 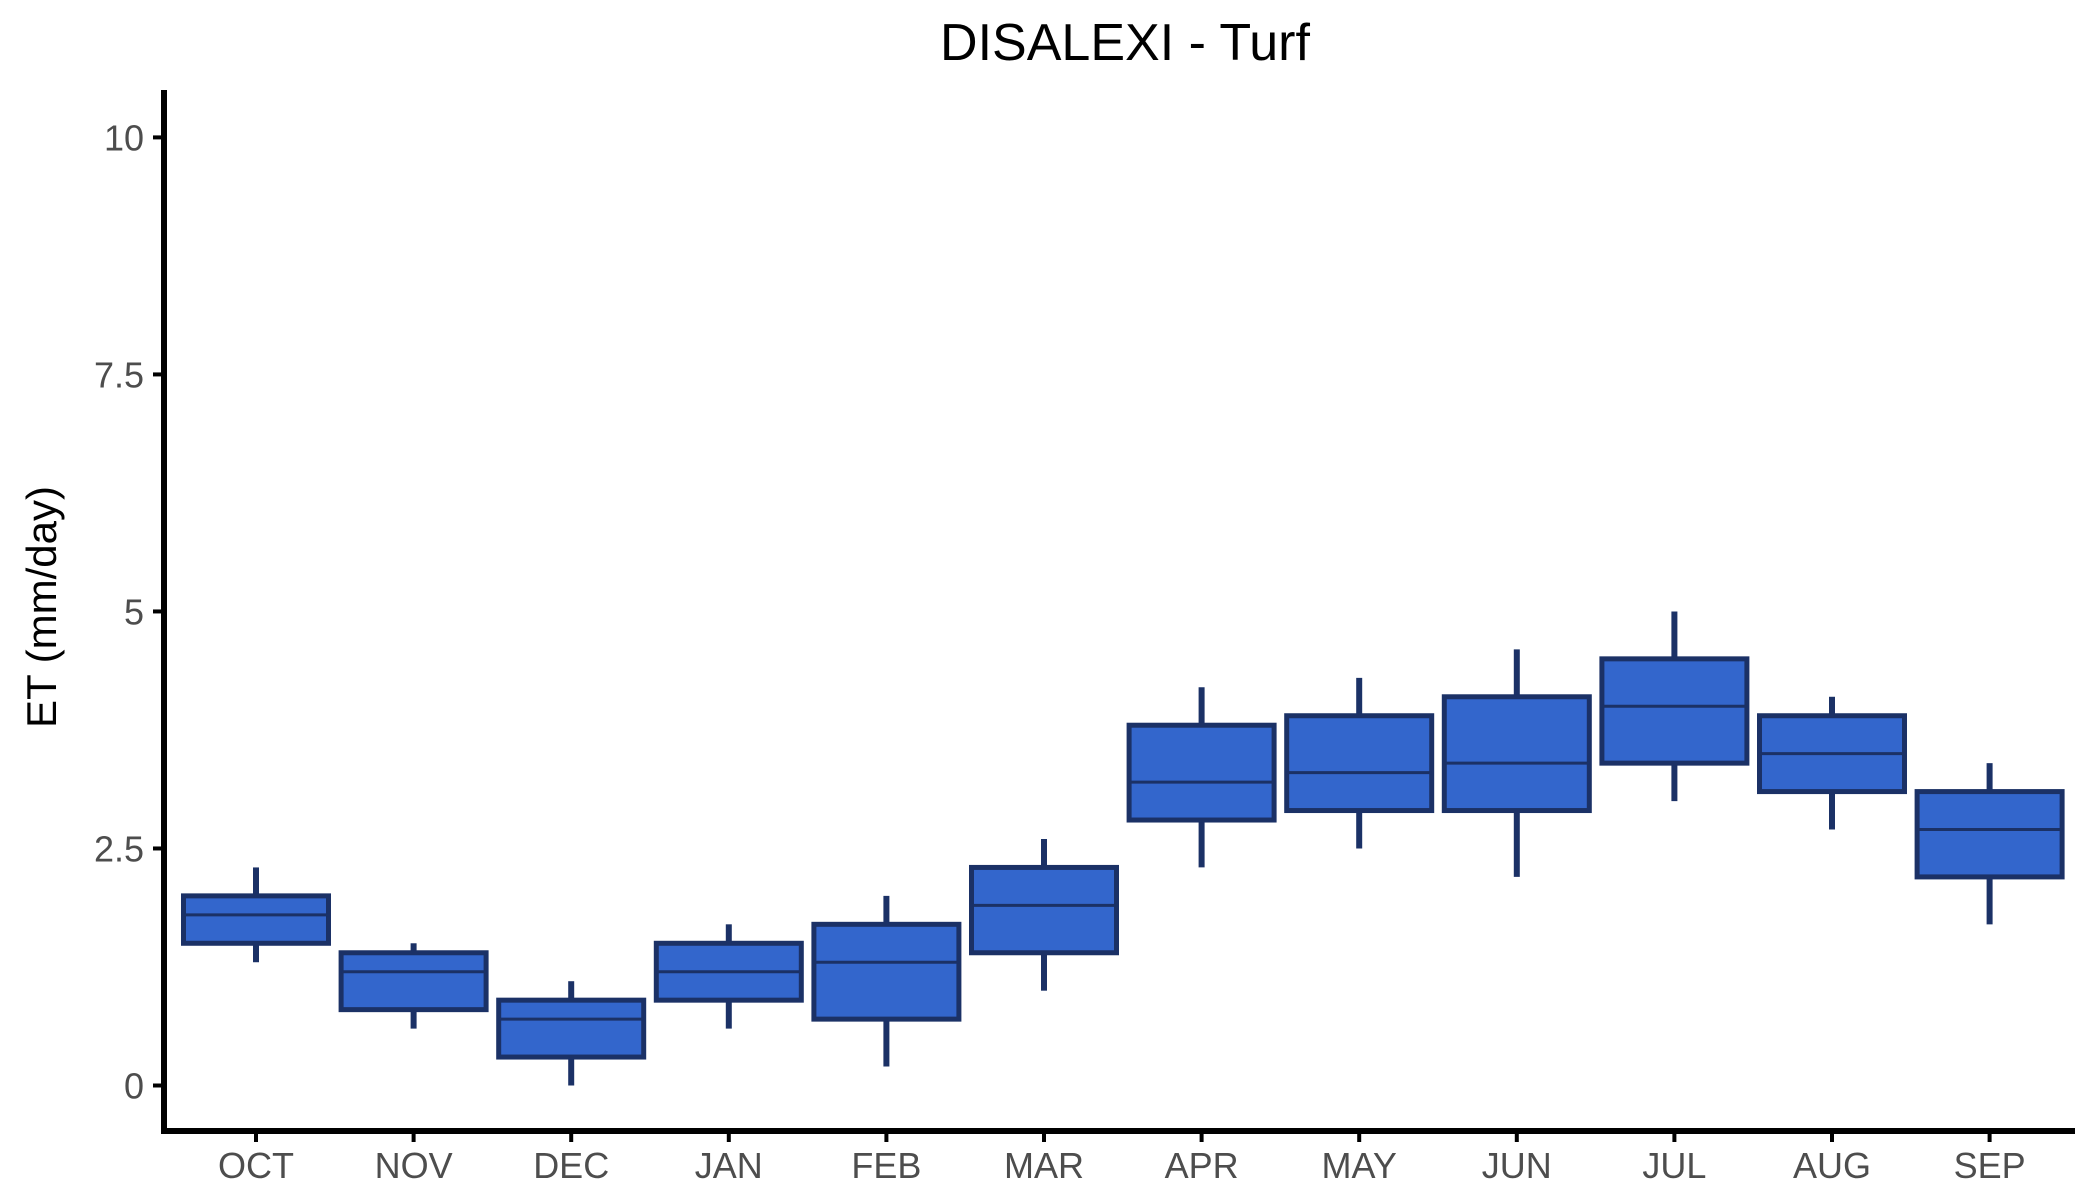 What do you see at coordinates (1674, 1165) in the screenshot?
I see `x-tick-label: JUL` at bounding box center [1674, 1165].